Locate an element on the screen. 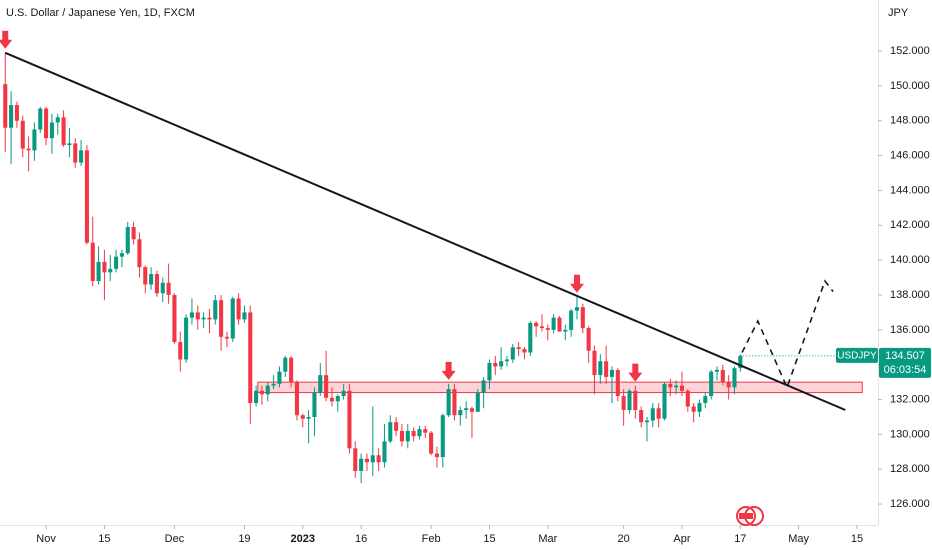  y-tick-label: 146.000 is located at coordinates (910, 156).